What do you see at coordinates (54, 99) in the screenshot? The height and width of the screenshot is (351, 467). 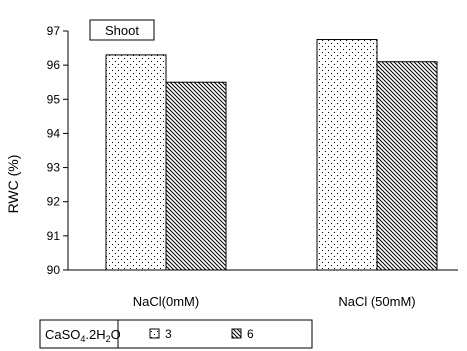 I see `y-tick-label: 95` at bounding box center [54, 99].